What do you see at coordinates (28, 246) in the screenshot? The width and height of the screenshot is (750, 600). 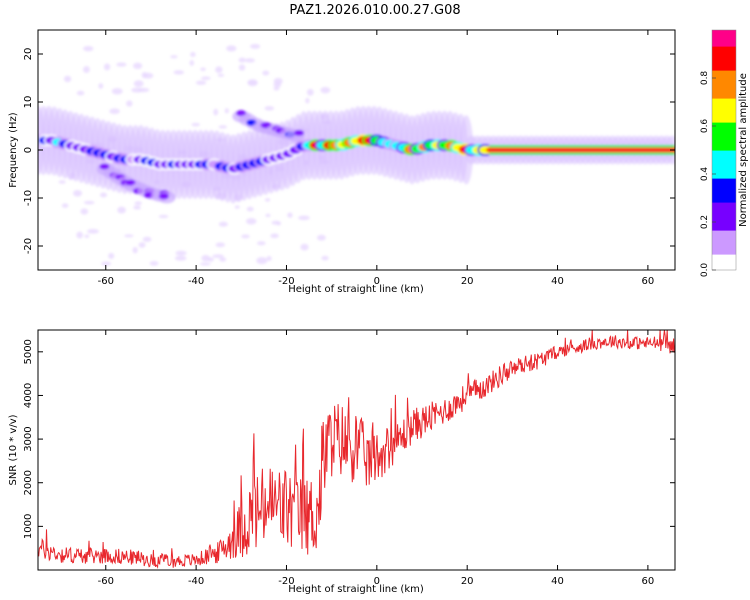 I see `y-tick-label: -20` at bounding box center [28, 246].